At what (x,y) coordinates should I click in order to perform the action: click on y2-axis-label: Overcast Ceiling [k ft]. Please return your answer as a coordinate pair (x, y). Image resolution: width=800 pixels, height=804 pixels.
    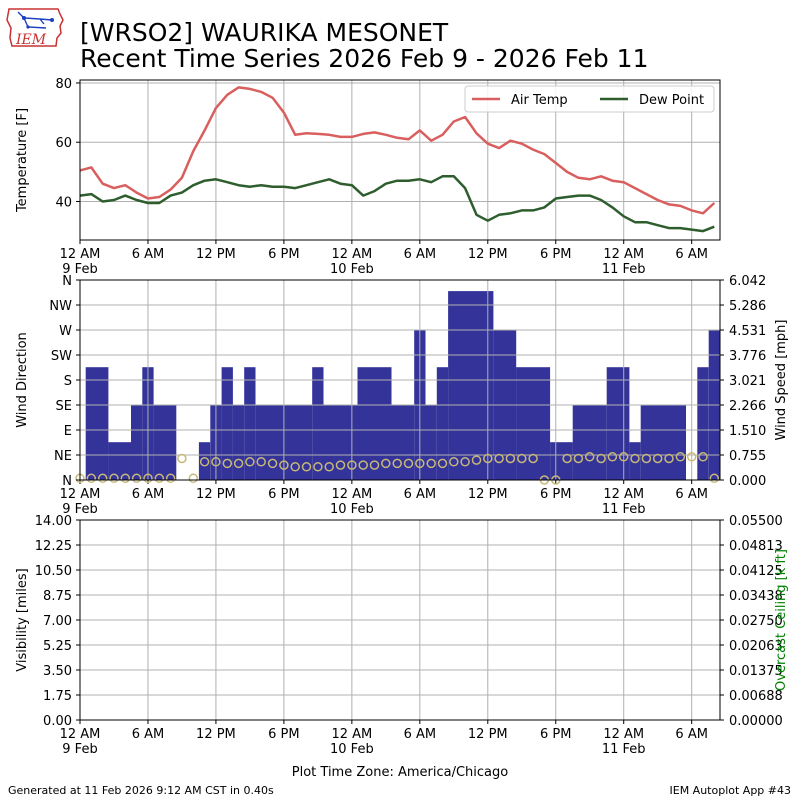
    Looking at the image, I should click on (781, 620).